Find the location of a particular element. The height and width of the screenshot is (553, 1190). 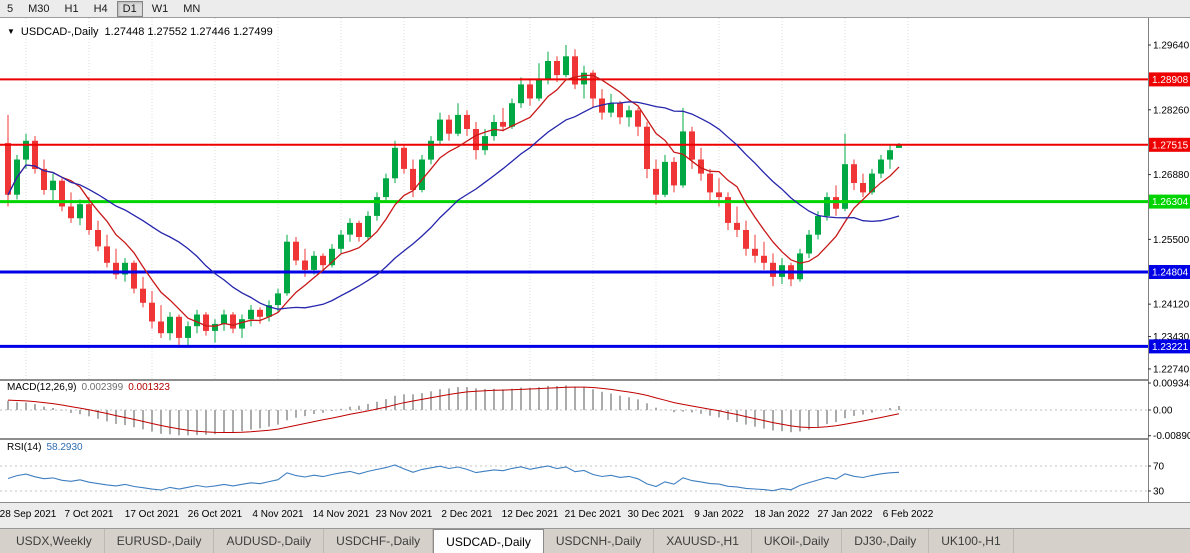

panel-separators is located at coordinates (595, 409).